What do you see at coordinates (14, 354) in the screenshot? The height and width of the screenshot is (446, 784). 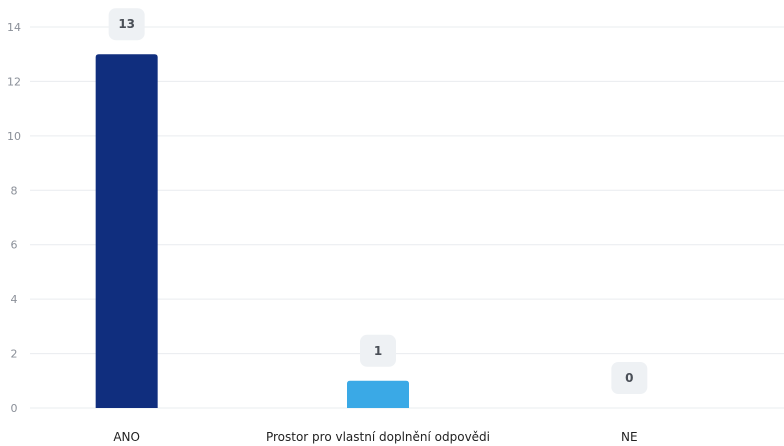 I see `y-tick-label: 2` at bounding box center [14, 354].